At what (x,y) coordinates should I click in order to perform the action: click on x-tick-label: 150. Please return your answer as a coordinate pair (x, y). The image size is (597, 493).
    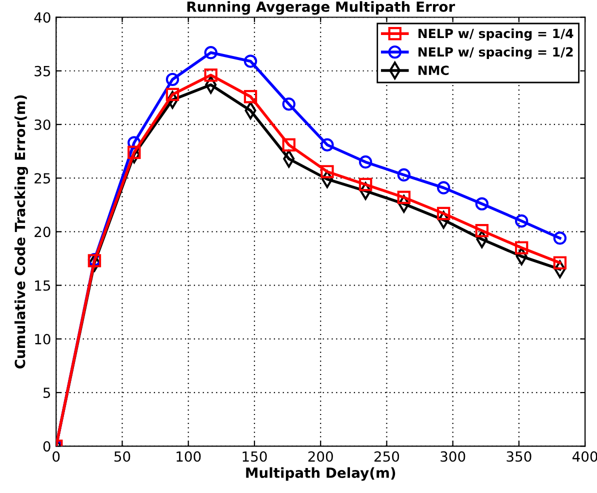
    Looking at the image, I should click on (254, 456).